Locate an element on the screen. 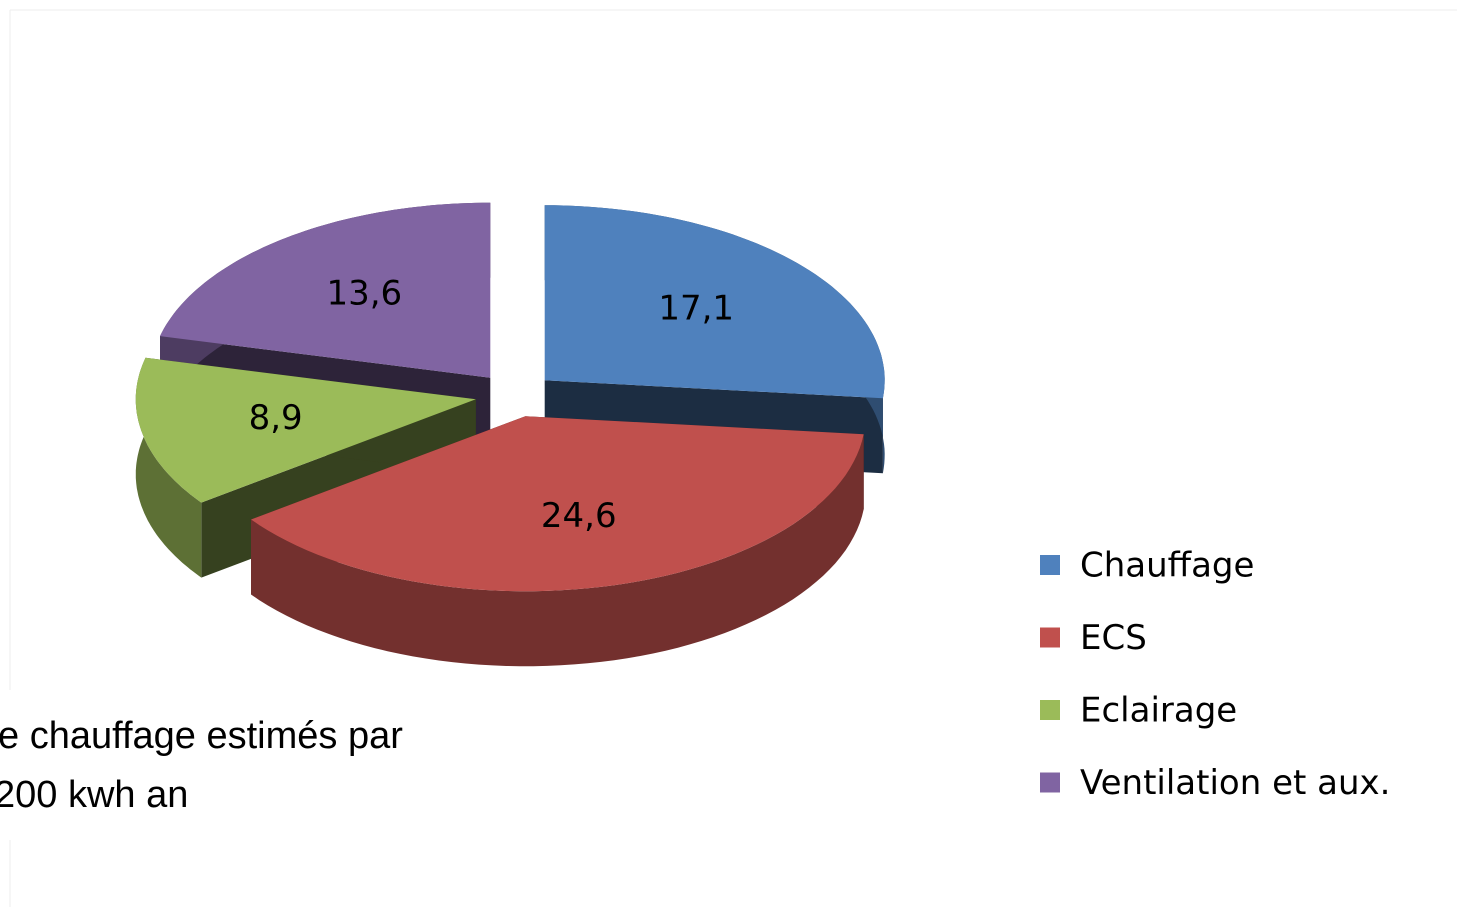 Image resolution: width=1457 pixels, height=907 pixels. data-label: 17,1 is located at coordinates (696, 308).